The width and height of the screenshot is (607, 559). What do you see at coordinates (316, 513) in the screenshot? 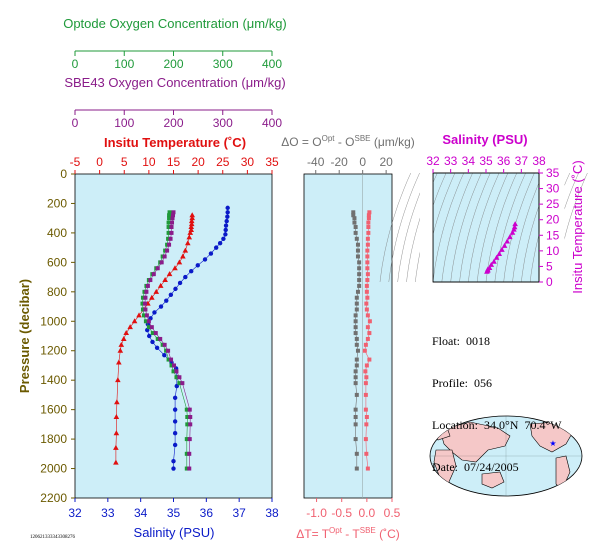
I see `delta-t-tick-label: -1.0` at bounding box center [316, 513].